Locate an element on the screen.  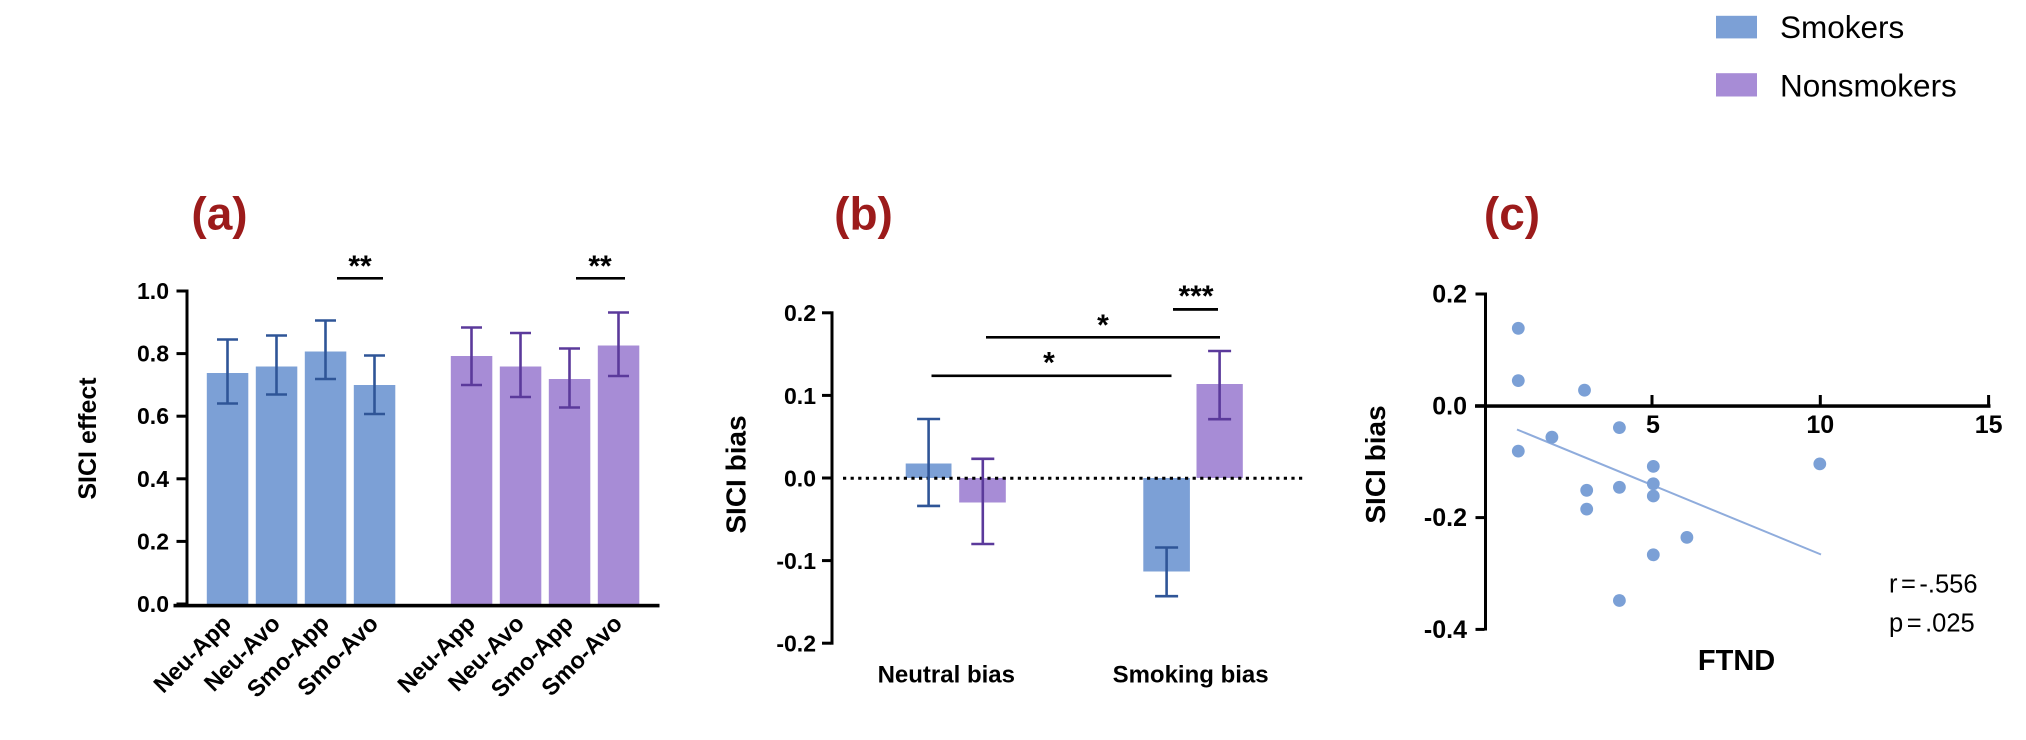
svg-text: 15 is located at coordinates (1989, 425).